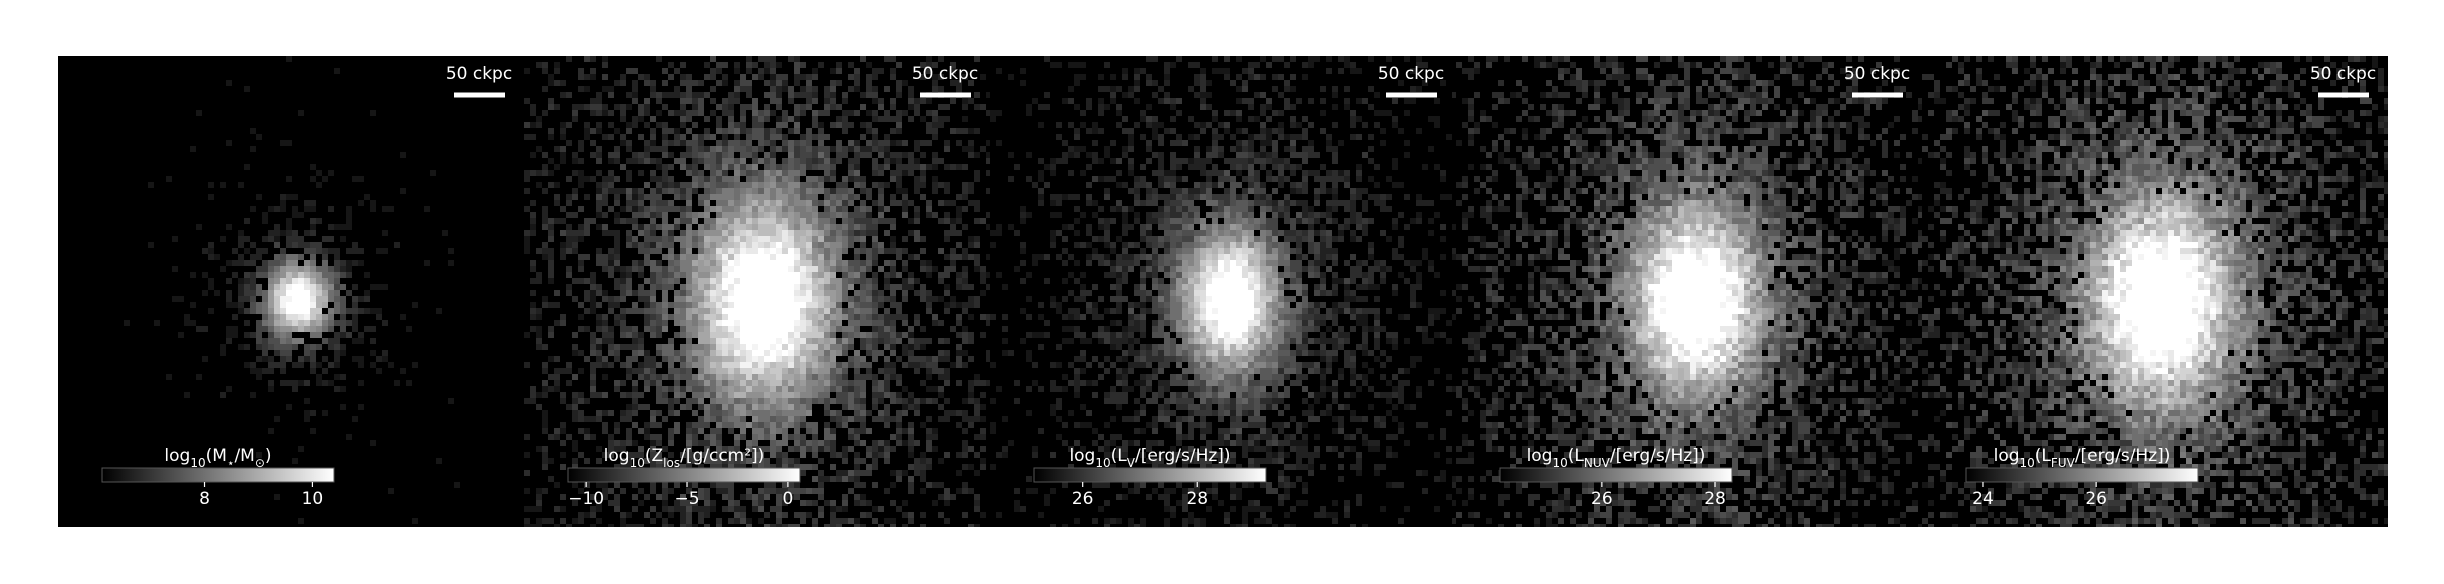 This screenshot has height=584, width=2444. What do you see at coordinates (787, 499) in the screenshot?
I see `colorbar-tick-label: 0` at bounding box center [787, 499].